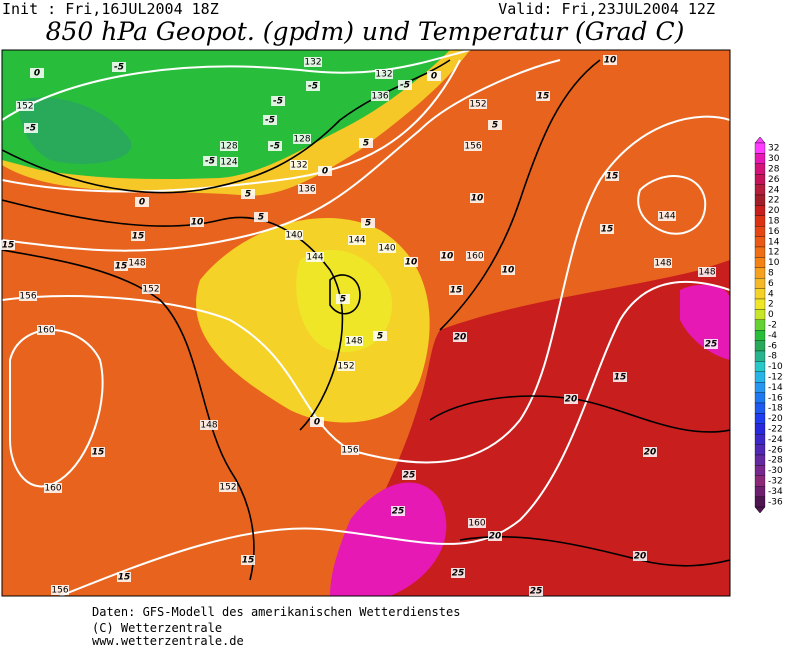  What do you see at coordinates (774, 232) in the screenshot?
I see `legend-label: 16` at bounding box center [774, 232].